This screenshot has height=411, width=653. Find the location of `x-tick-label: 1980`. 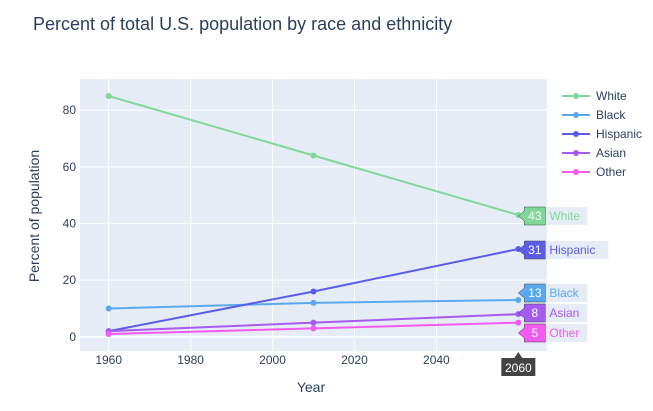

x-tick-label: 1980 is located at coordinates (190, 360).